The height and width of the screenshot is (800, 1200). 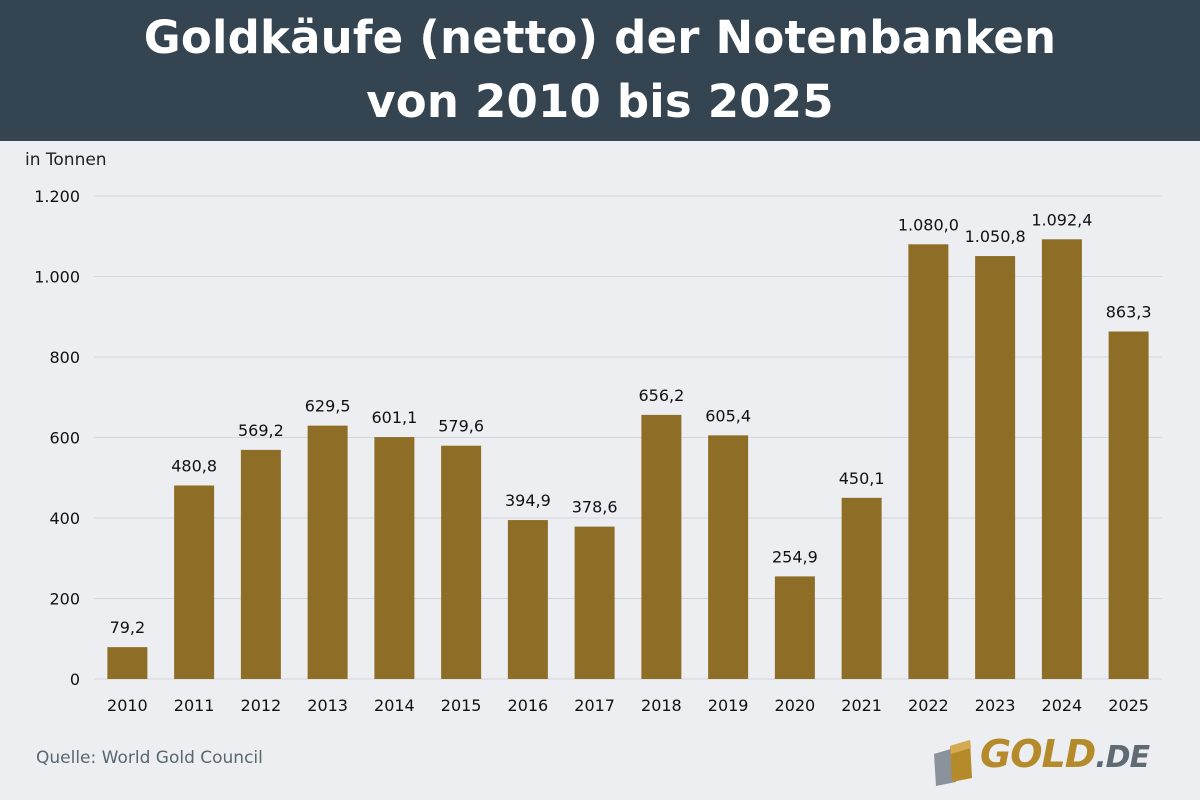 I want to click on y-tick-label: 800, so click(x=64, y=357).